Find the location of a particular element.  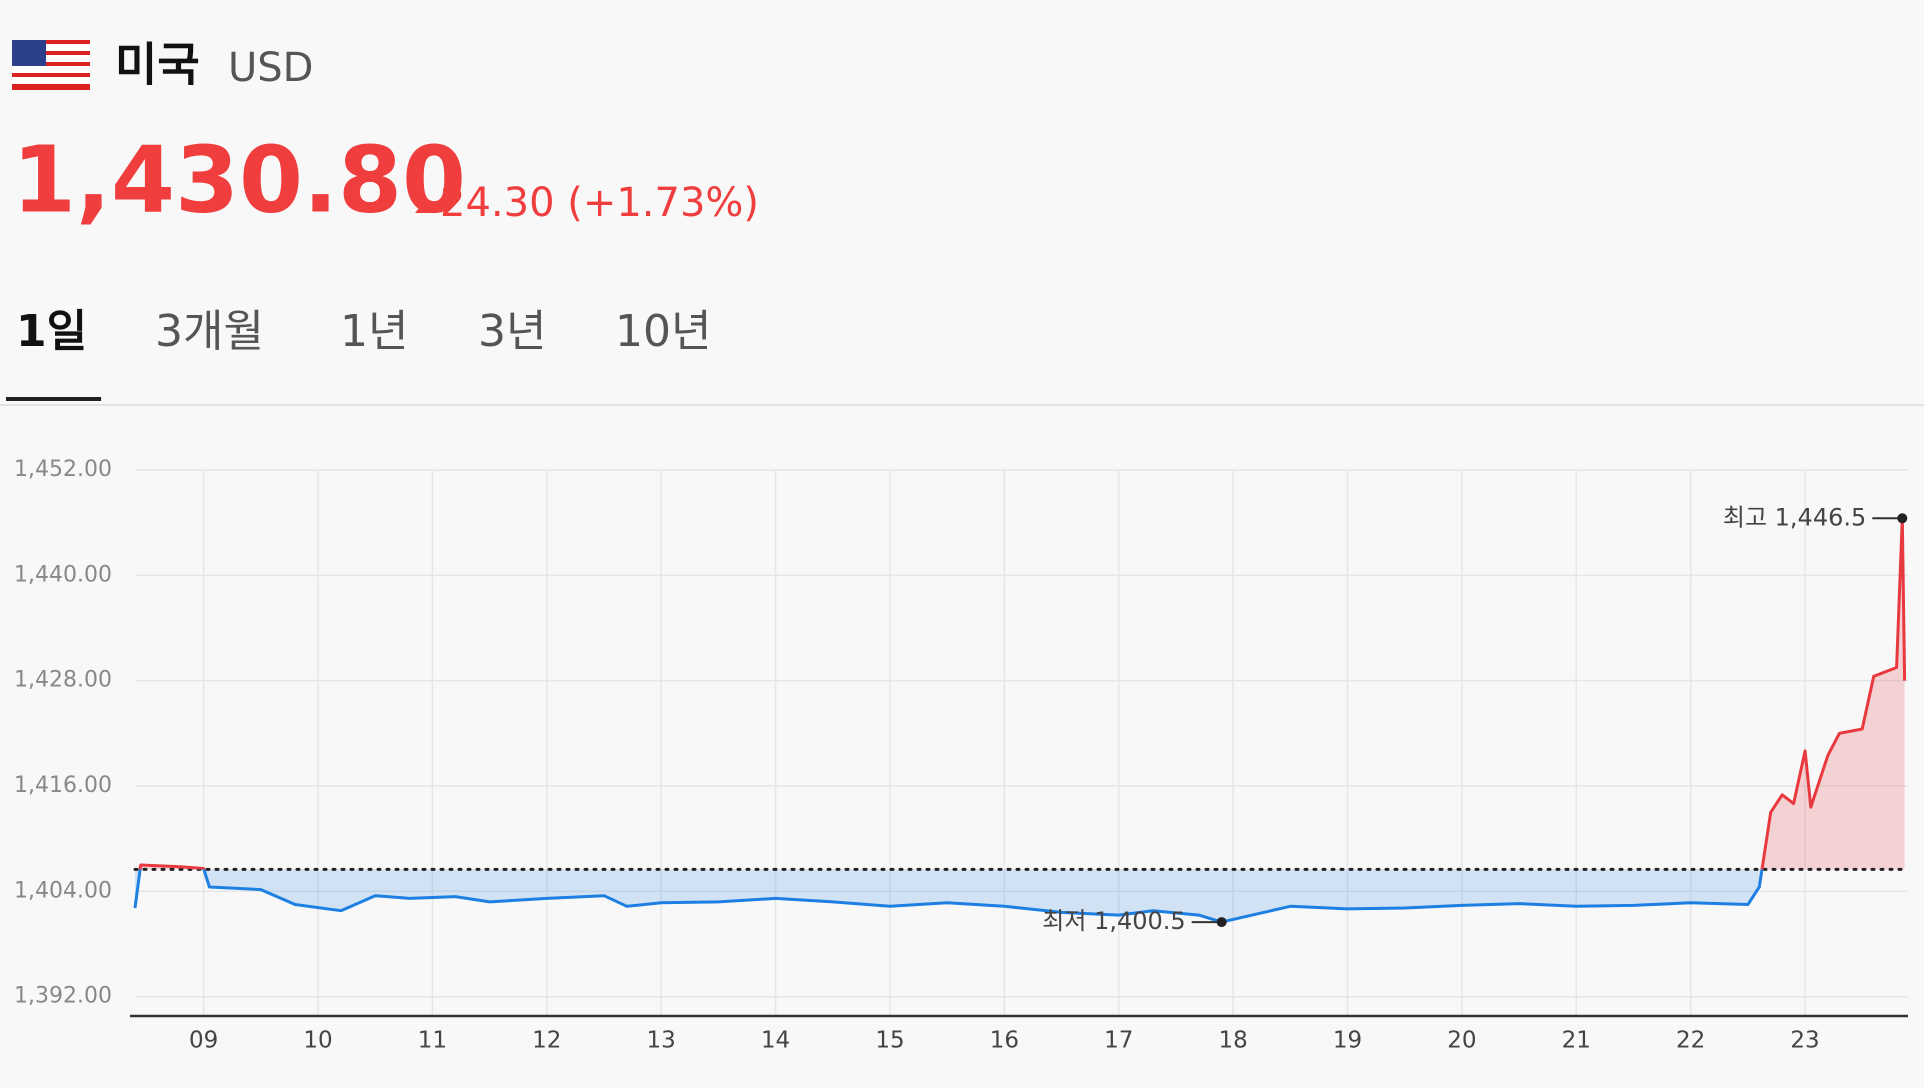

x-tick-label: 23 is located at coordinates (1804, 1041).